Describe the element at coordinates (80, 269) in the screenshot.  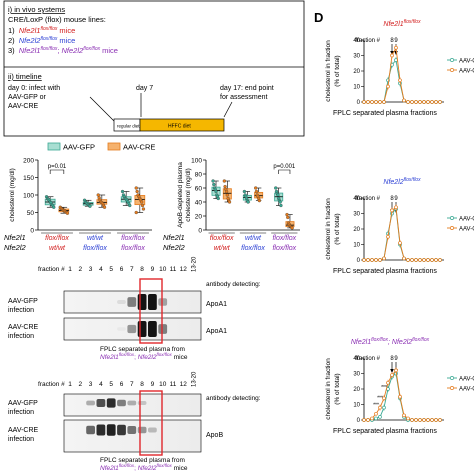
I see `fraction-number: 2` at that location.